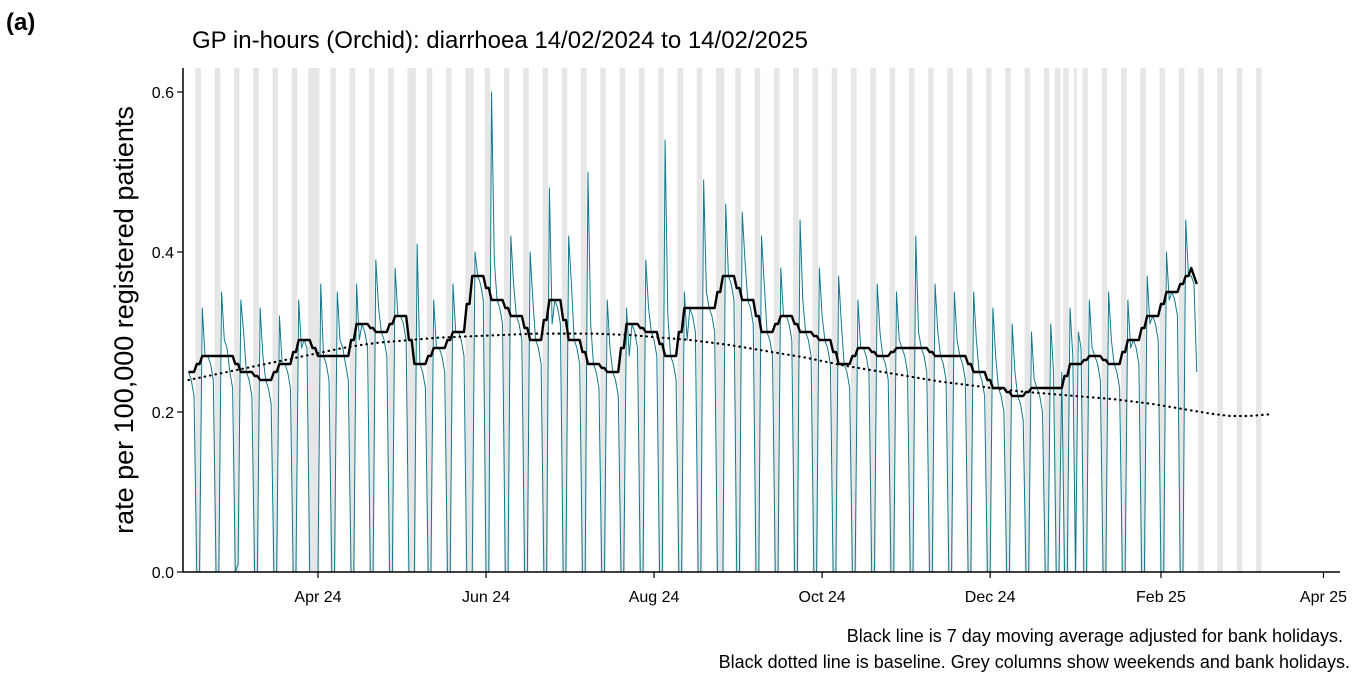  Describe the element at coordinates (163, 253) in the screenshot. I see `y-tick-label: 0.4` at that location.